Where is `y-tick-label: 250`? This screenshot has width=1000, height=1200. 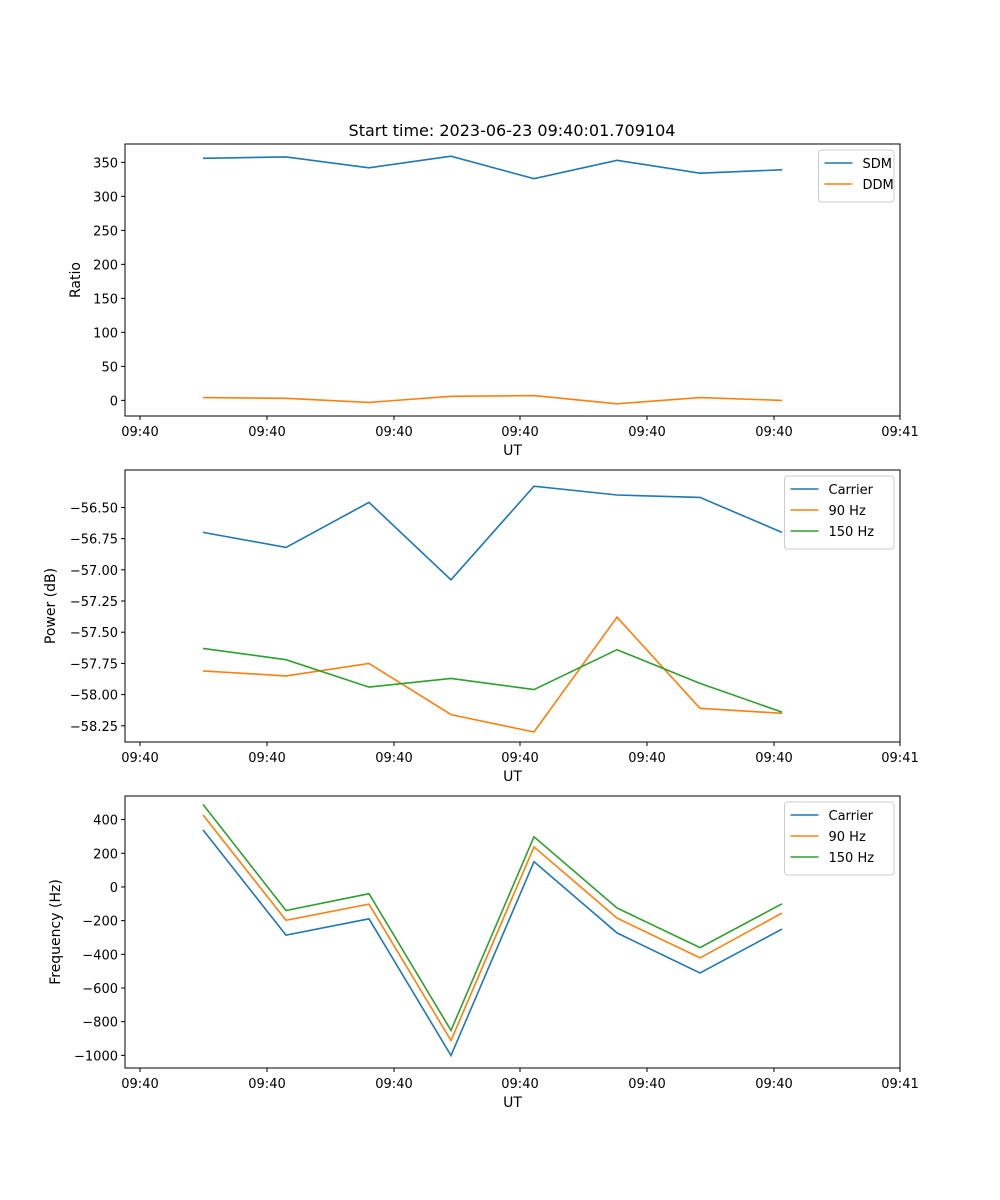
y-tick-label: 250 is located at coordinates (105, 231).